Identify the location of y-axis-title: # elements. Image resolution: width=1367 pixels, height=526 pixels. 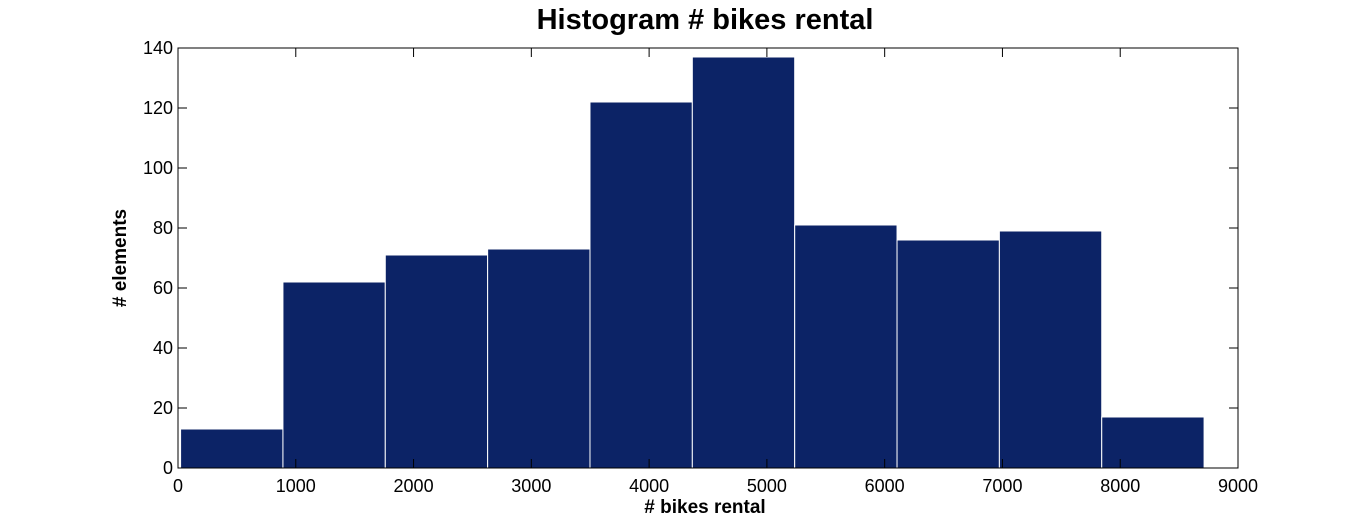
(120, 258).